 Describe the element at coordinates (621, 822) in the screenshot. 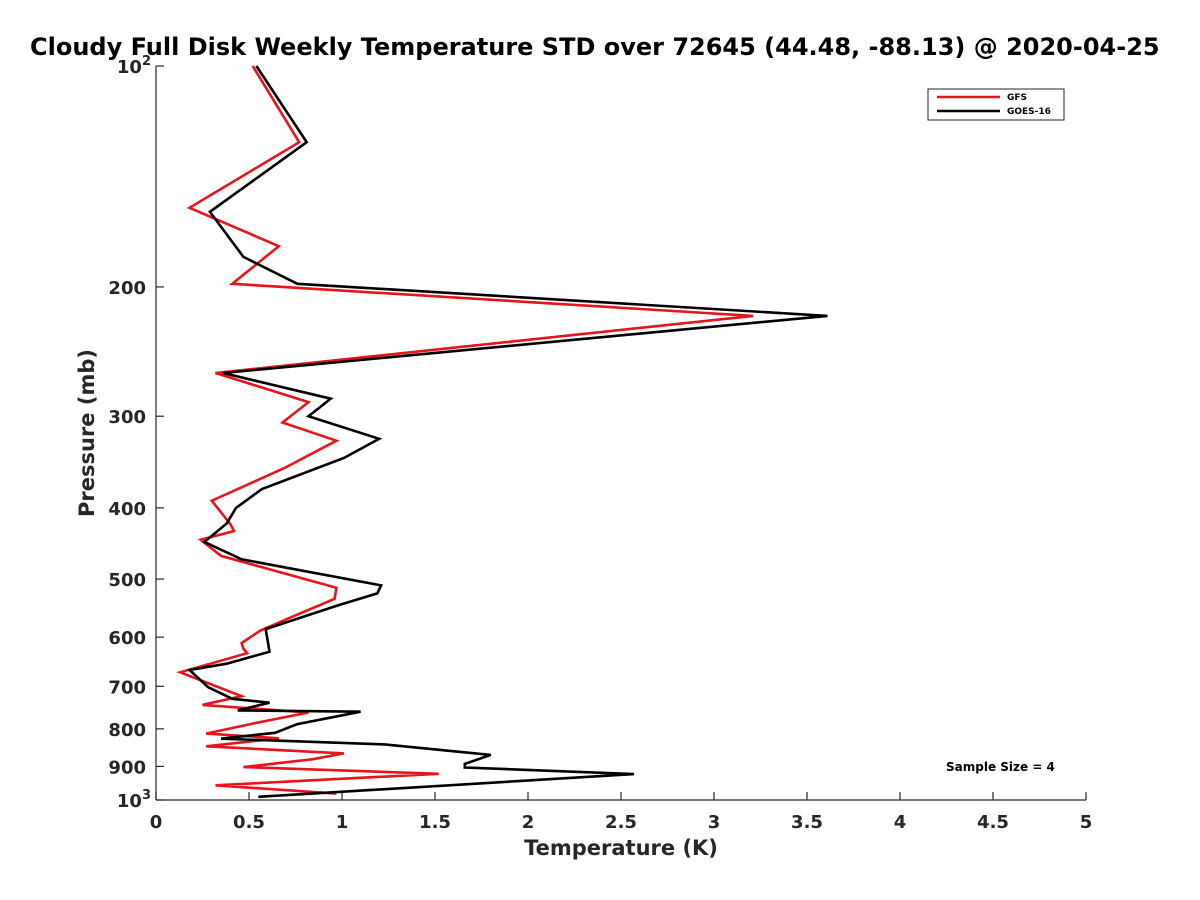

I see `x-tick-label: 2.5` at that location.